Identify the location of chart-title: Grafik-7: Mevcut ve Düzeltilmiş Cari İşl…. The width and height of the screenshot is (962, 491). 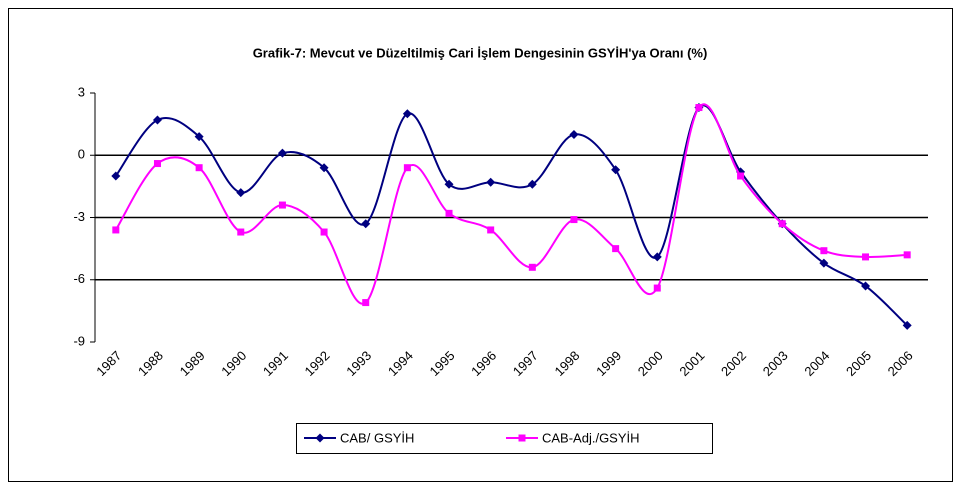
(480, 52).